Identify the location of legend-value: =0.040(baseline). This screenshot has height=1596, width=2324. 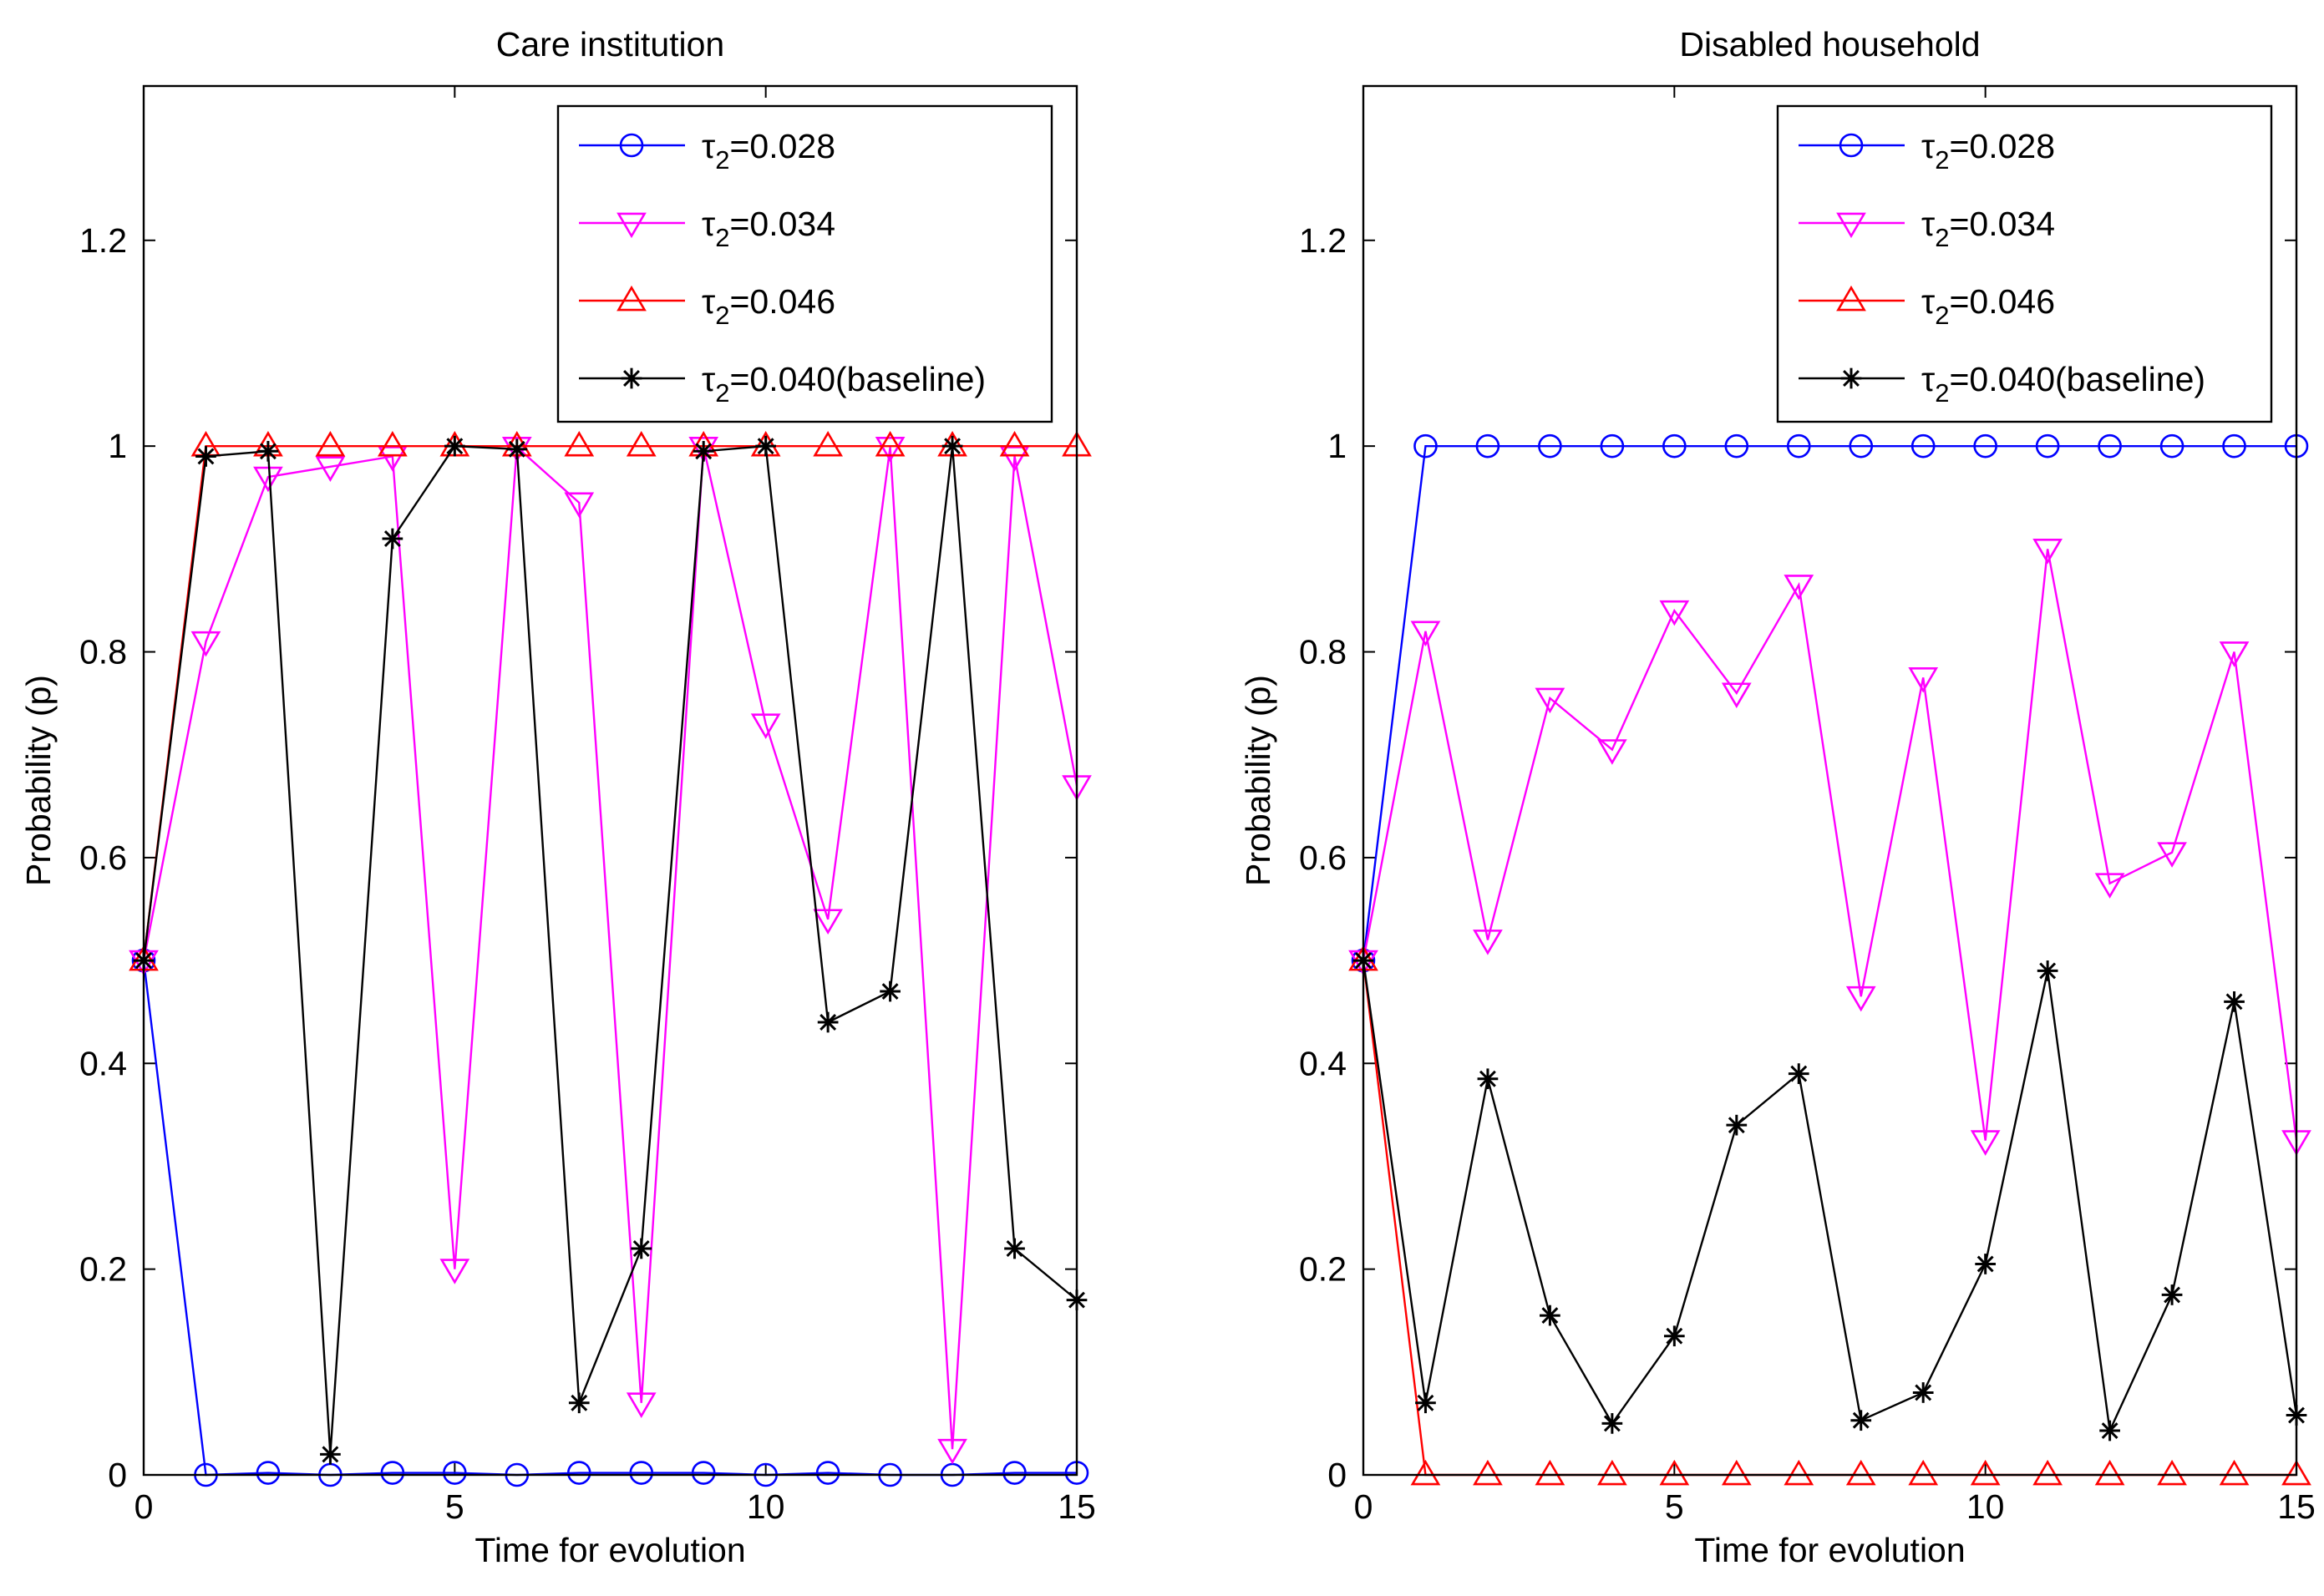
(857, 379).